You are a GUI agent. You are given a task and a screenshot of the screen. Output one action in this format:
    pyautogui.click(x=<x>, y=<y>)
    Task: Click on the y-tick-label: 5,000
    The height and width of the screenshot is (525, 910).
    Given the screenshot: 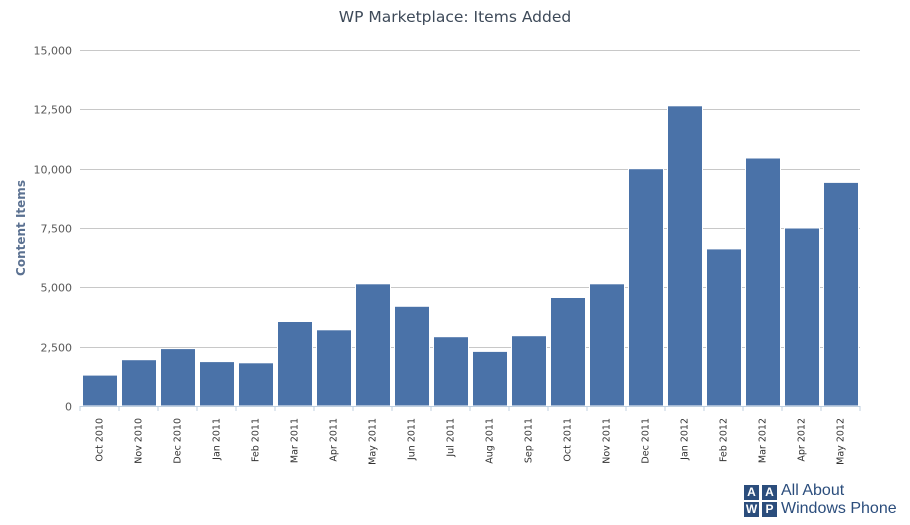 What is the action you would take?
    pyautogui.click(x=57, y=288)
    